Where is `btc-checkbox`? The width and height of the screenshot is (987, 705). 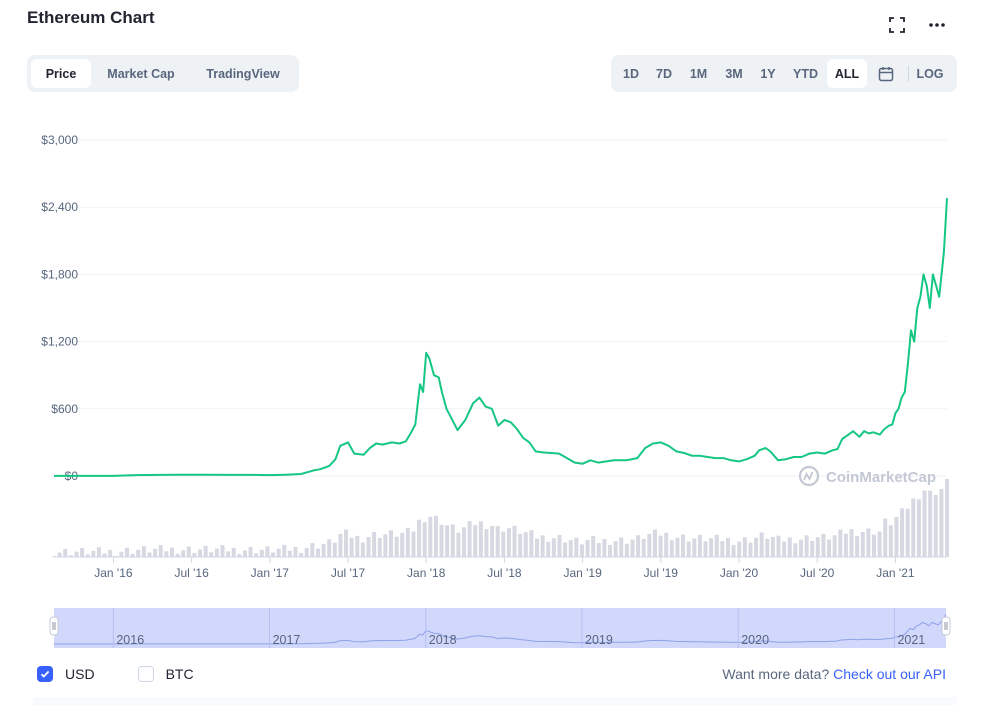 btc-checkbox is located at coordinates (145, 674).